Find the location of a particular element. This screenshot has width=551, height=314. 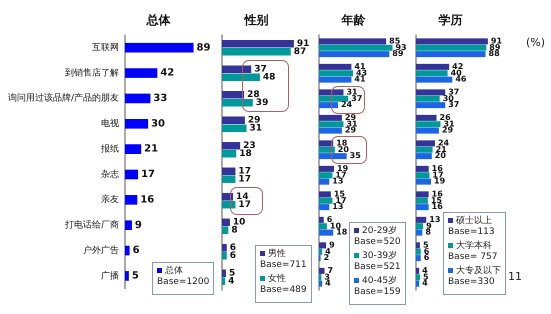

y-tick-label: 户外广告 is located at coordinates (101, 250).